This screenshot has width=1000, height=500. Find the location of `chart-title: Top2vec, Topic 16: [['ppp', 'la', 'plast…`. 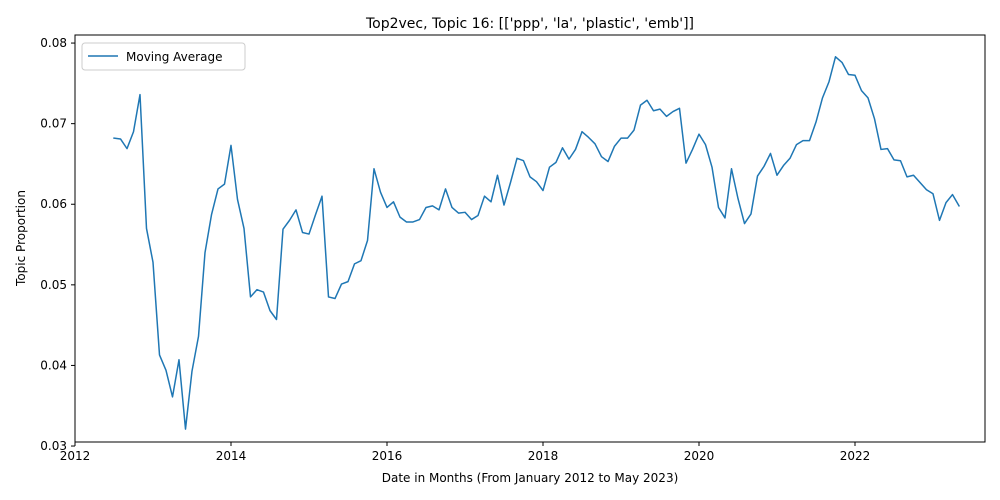

chart-title: Top2vec, Topic 16: [['ppp', 'la', 'plast… is located at coordinates (529, 24).